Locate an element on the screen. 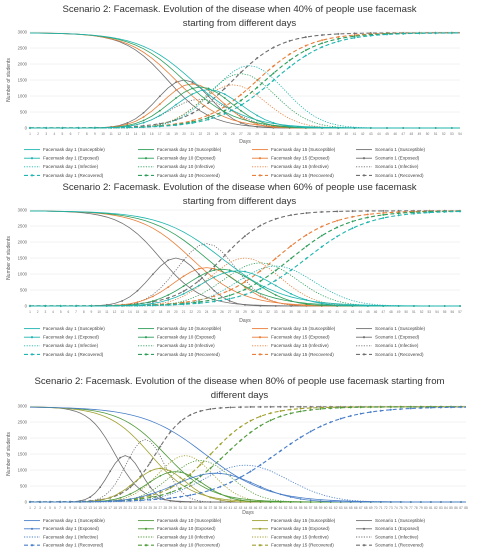 The image size is (479, 555). x-tick-label: 28 is located at coordinates (249, 134).